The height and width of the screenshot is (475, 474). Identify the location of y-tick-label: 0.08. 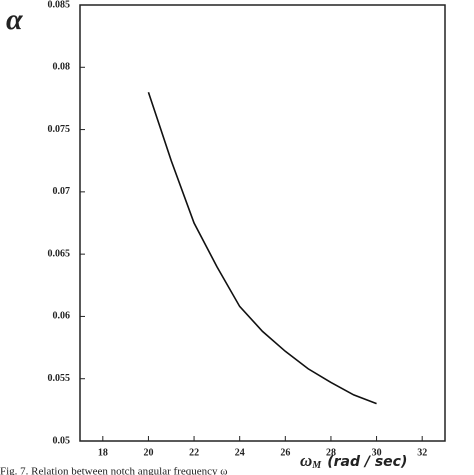
(62, 67).